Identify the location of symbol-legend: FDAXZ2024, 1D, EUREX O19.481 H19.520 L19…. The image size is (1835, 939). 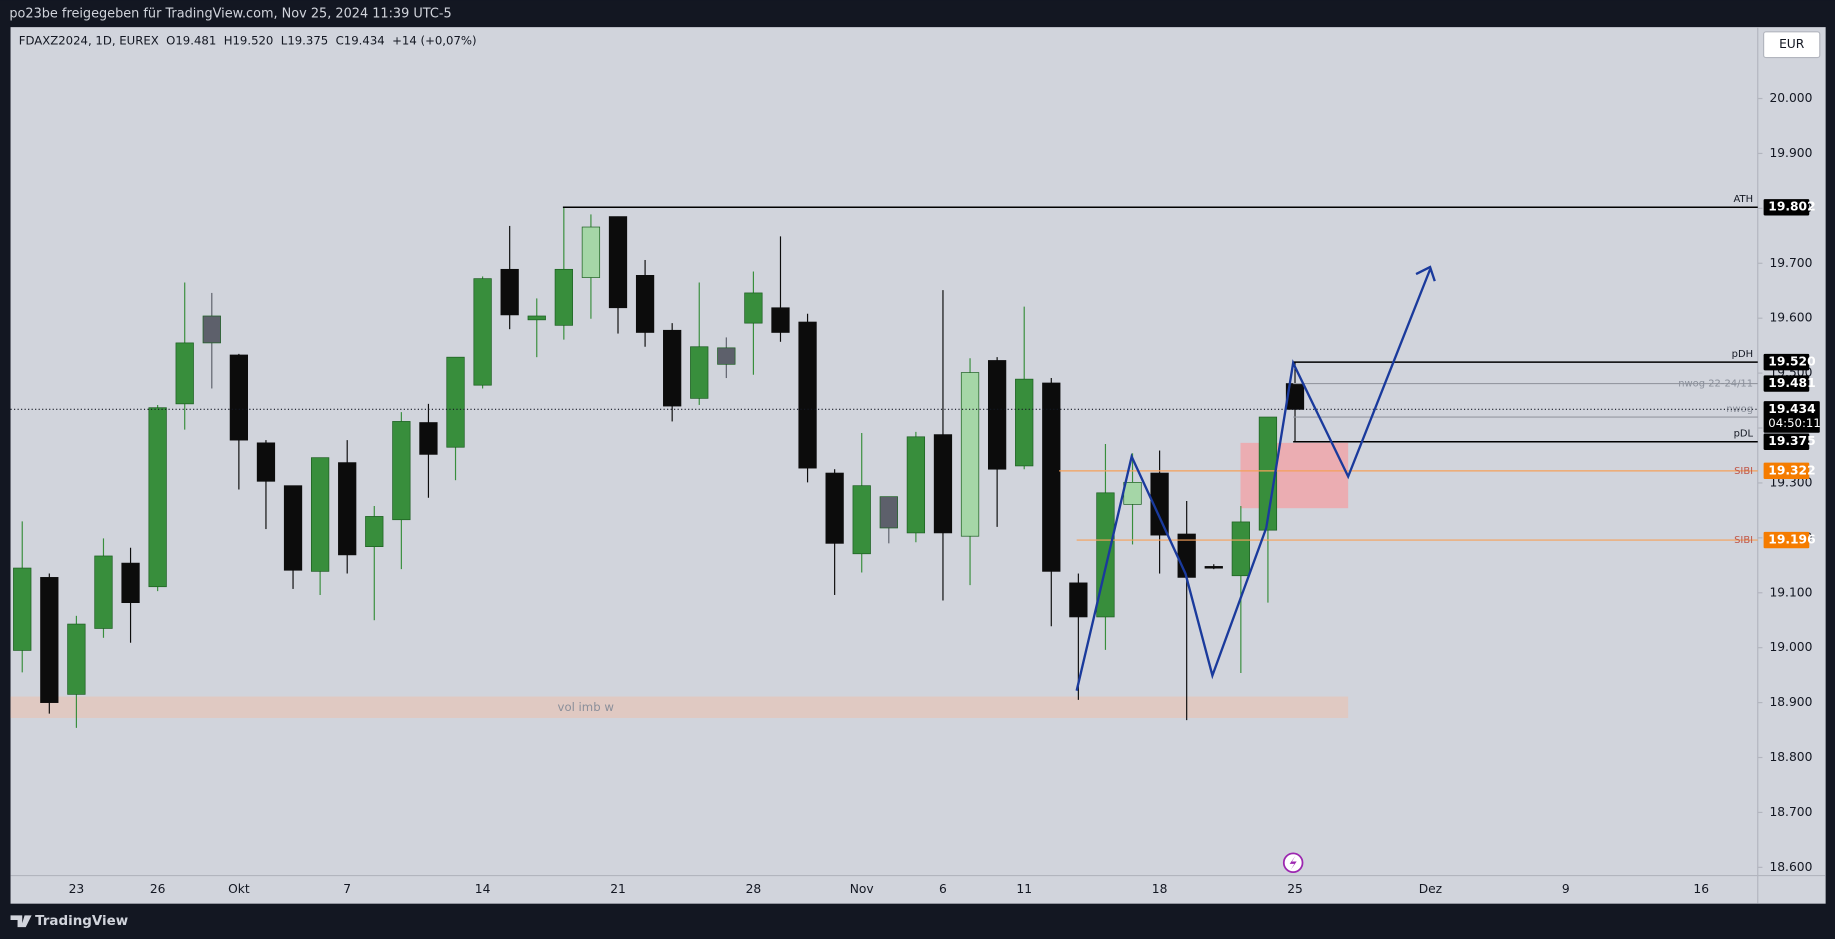
(248, 41).